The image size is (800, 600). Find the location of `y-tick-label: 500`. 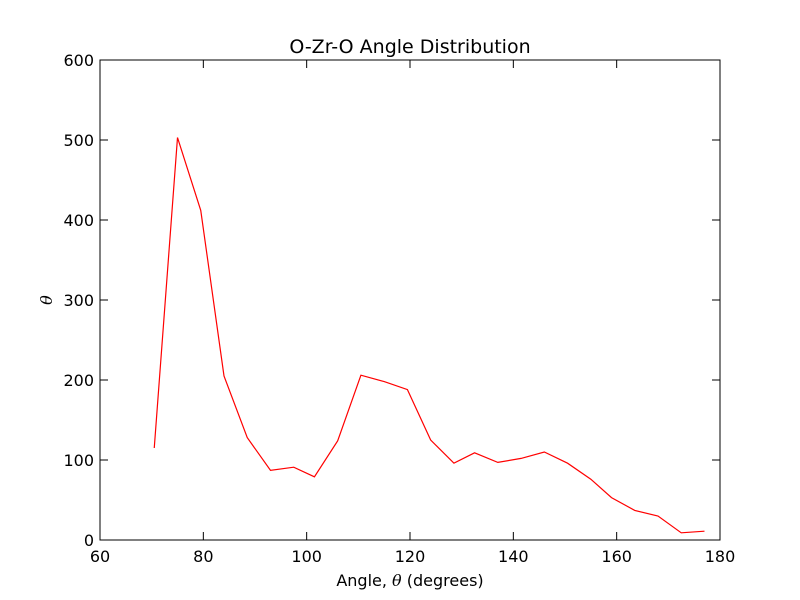

y-tick-label: 500 is located at coordinates (78, 140).